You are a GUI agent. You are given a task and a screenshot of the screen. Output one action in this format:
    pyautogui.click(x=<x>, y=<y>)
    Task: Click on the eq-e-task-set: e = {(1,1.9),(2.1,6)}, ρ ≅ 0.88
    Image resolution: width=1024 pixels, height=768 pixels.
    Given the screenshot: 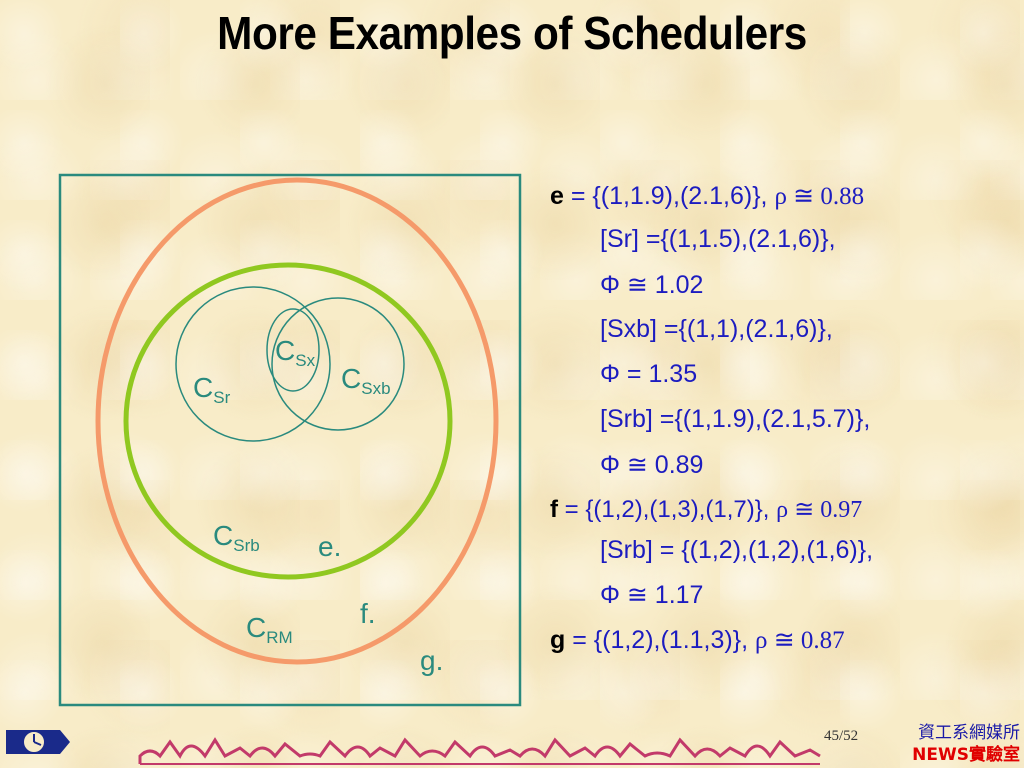 What is the action you would take?
    pyautogui.click(x=707, y=196)
    